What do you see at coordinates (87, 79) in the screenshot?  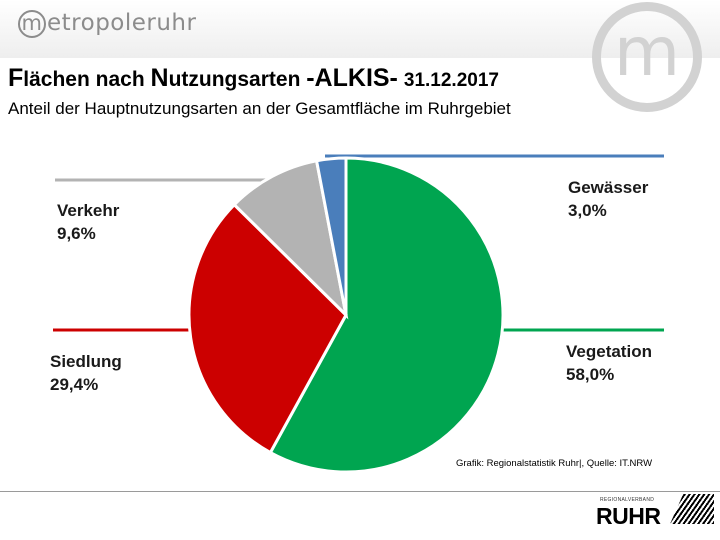 I see `title-part1-rest: lächen nach` at bounding box center [87, 79].